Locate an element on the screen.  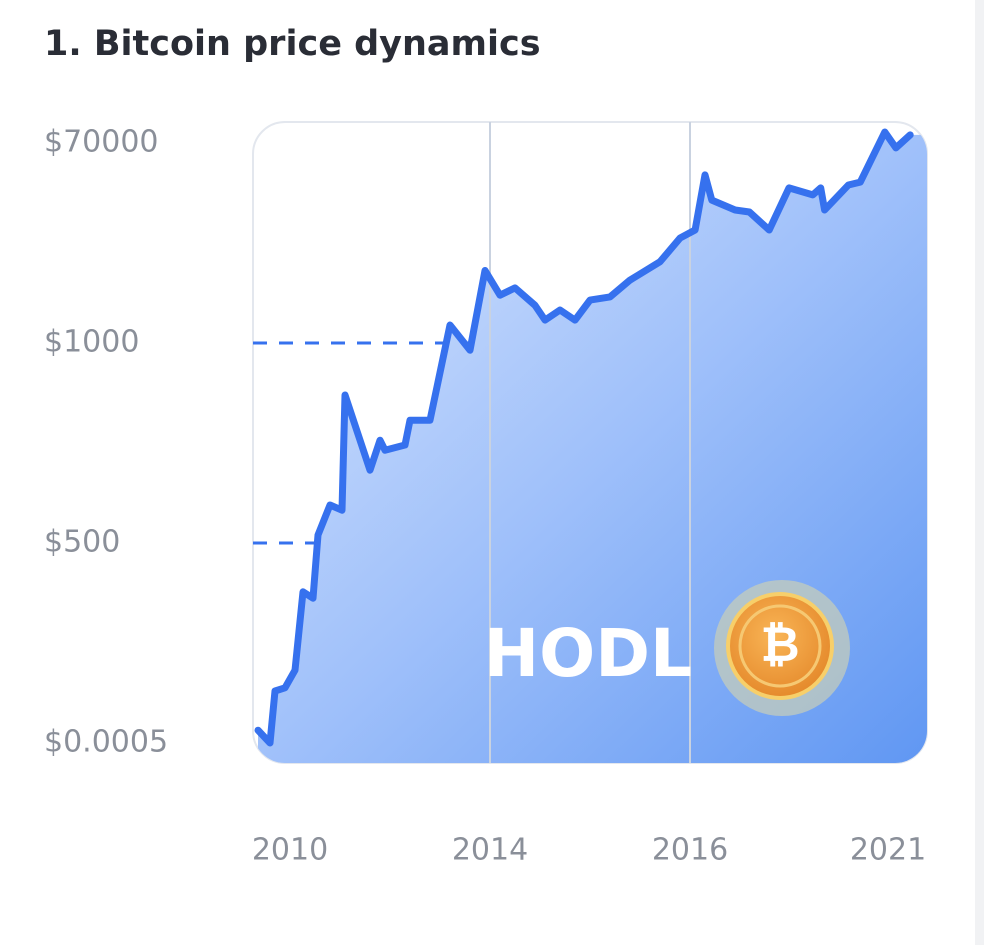
y-tick-label: $500 is located at coordinates (82, 542).